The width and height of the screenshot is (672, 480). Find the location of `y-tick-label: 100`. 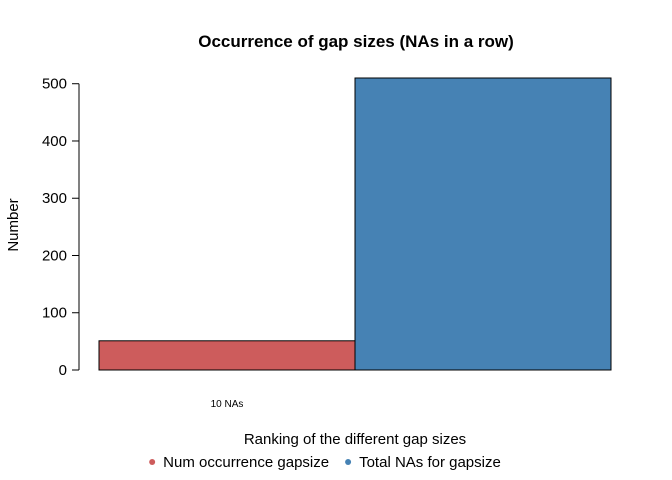

y-tick-label: 100 is located at coordinates (54, 313).